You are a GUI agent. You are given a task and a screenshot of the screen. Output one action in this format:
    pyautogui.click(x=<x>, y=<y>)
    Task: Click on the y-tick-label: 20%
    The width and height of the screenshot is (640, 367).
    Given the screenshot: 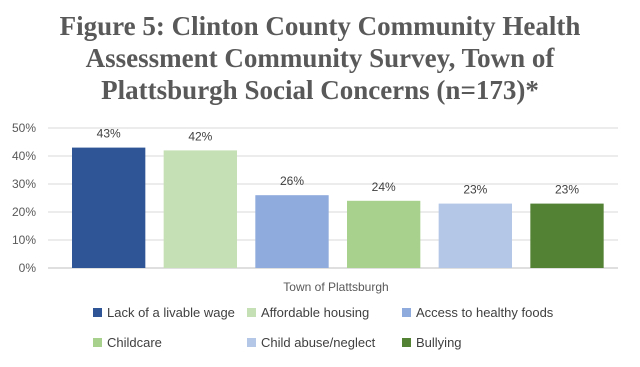 What is the action you would take?
    pyautogui.click(x=24, y=212)
    